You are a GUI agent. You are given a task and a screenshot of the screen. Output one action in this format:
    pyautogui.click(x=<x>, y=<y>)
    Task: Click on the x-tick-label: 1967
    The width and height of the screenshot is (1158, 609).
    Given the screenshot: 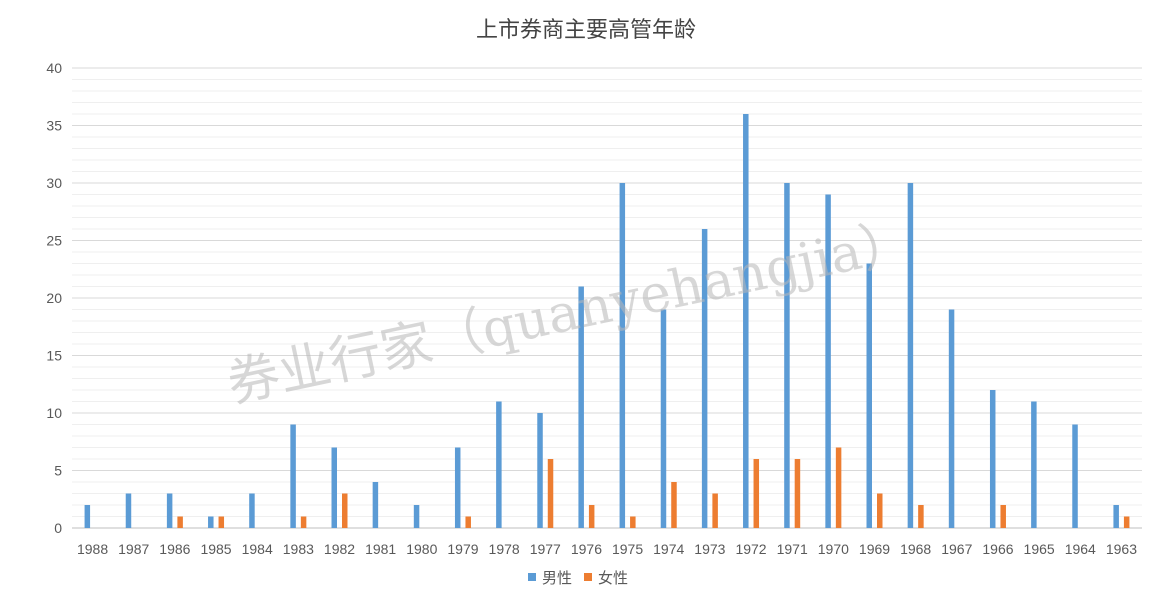 What is the action you would take?
    pyautogui.click(x=956, y=549)
    